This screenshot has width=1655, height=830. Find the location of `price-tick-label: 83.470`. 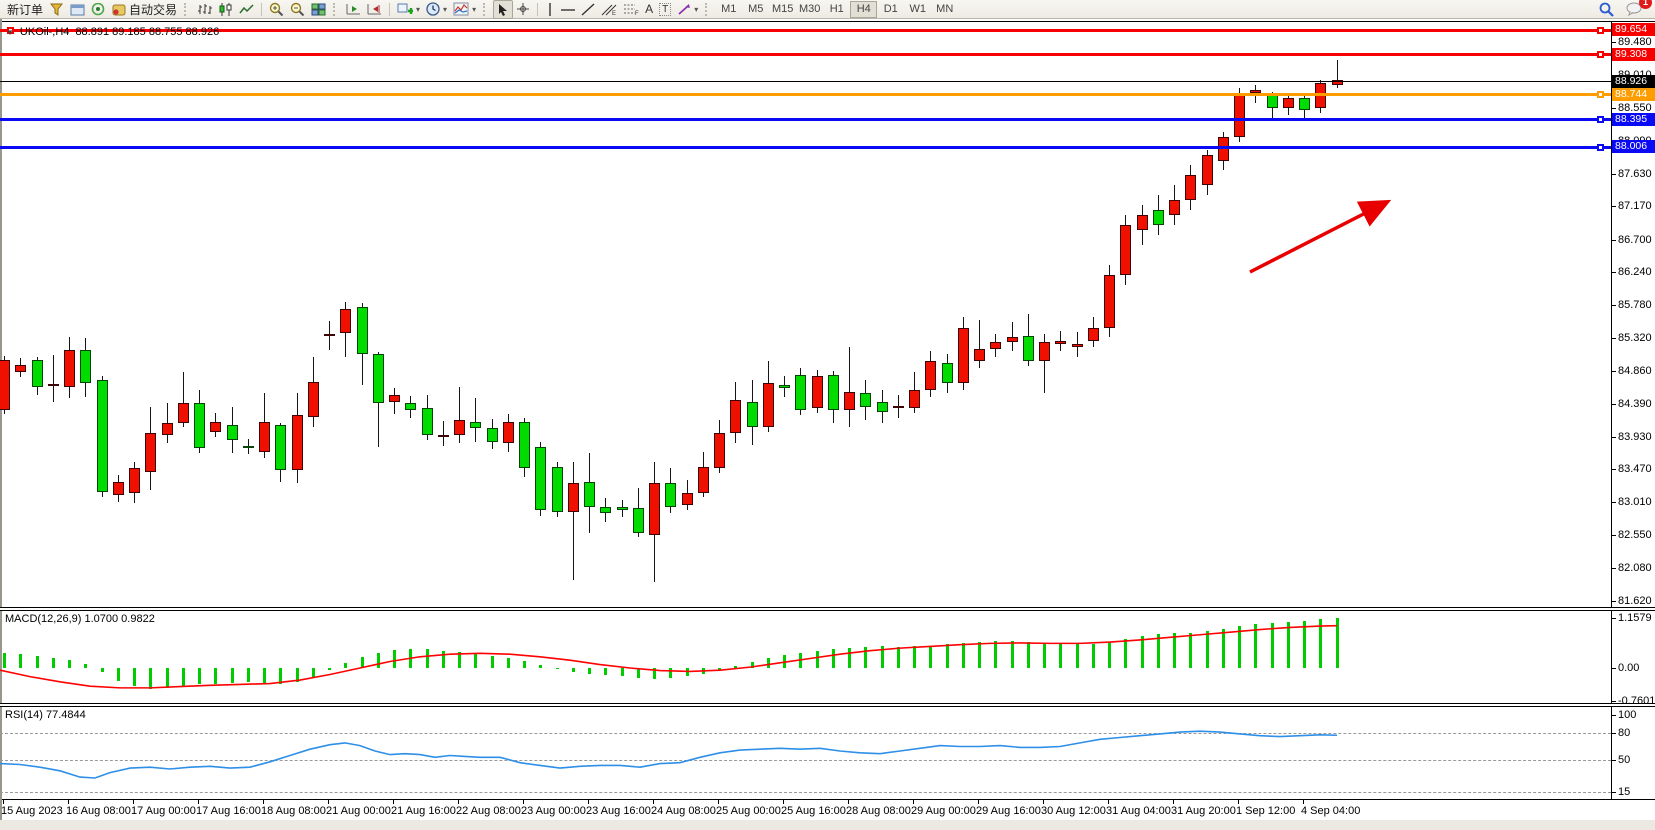

price-tick-label: 83.470 is located at coordinates (1635, 469).